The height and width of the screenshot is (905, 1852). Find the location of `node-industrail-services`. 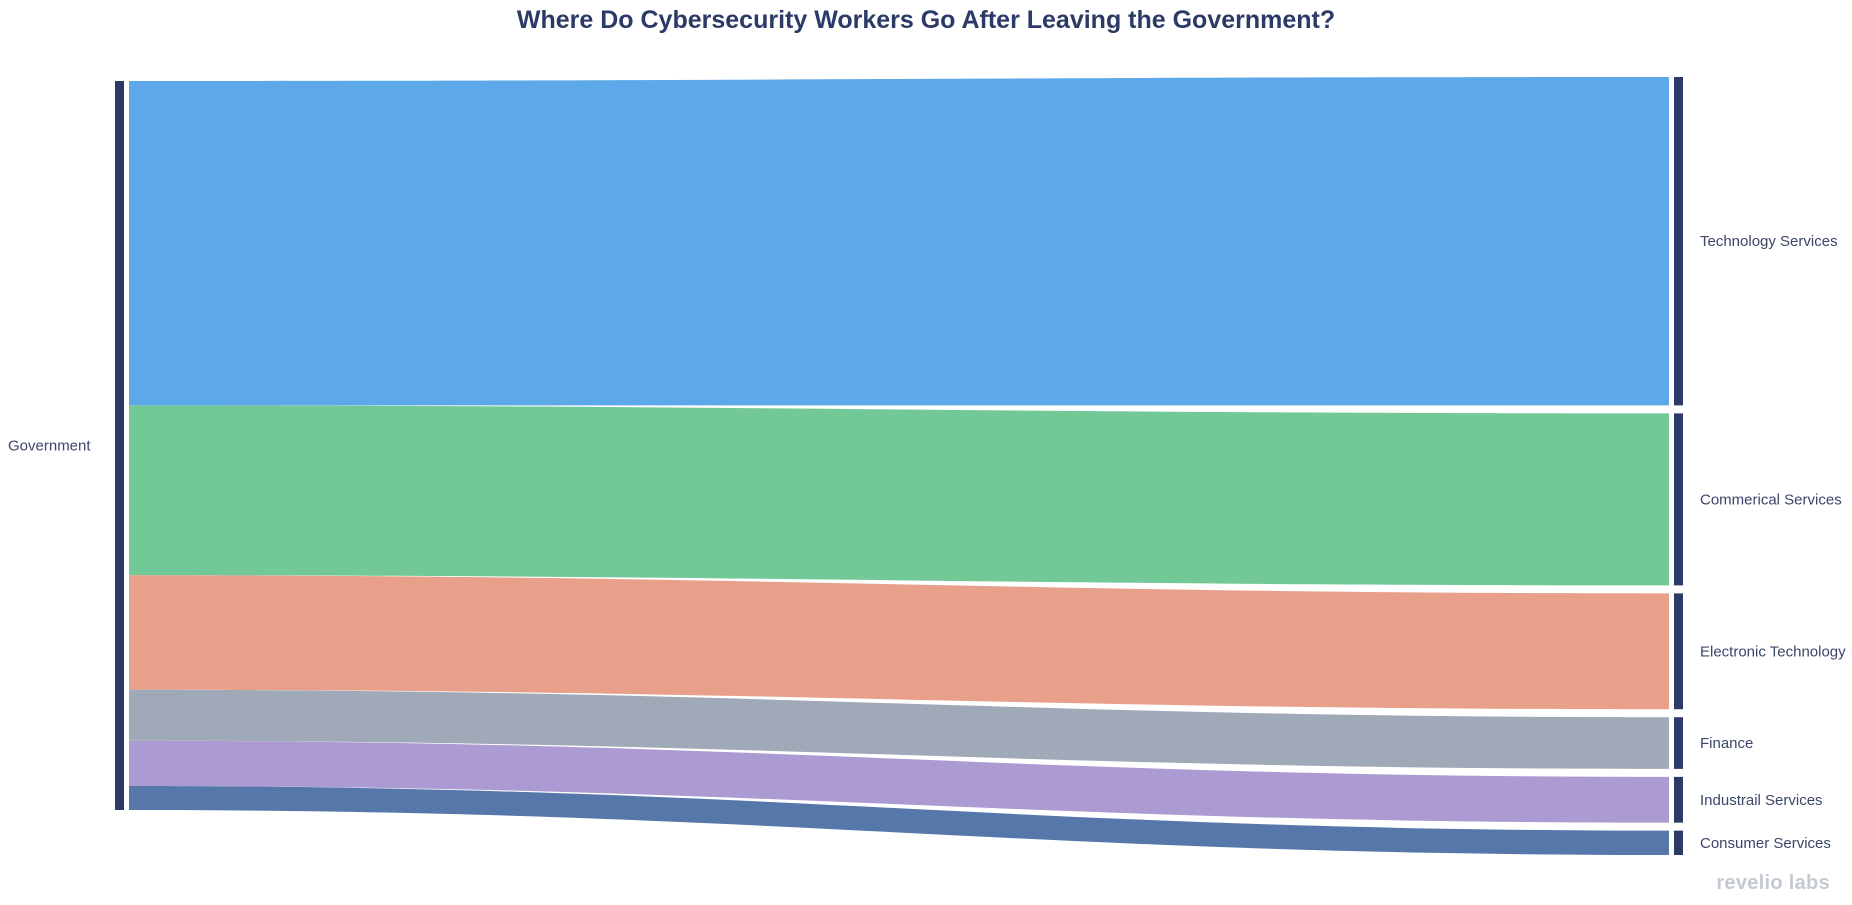

node-industrail-services is located at coordinates (1678, 799).